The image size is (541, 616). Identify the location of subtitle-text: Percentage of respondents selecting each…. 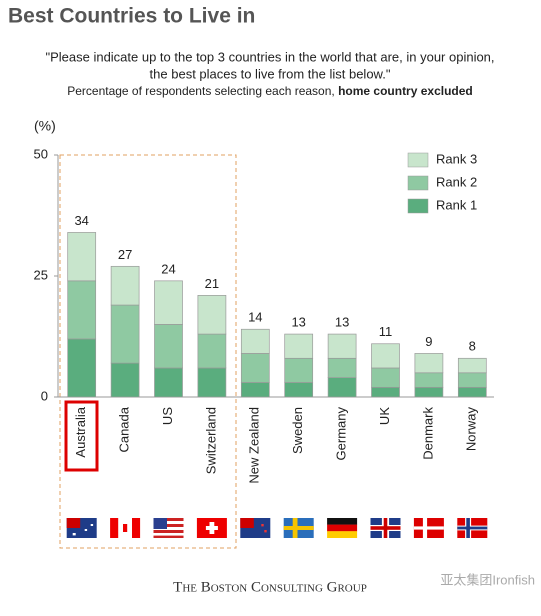
(202, 91).